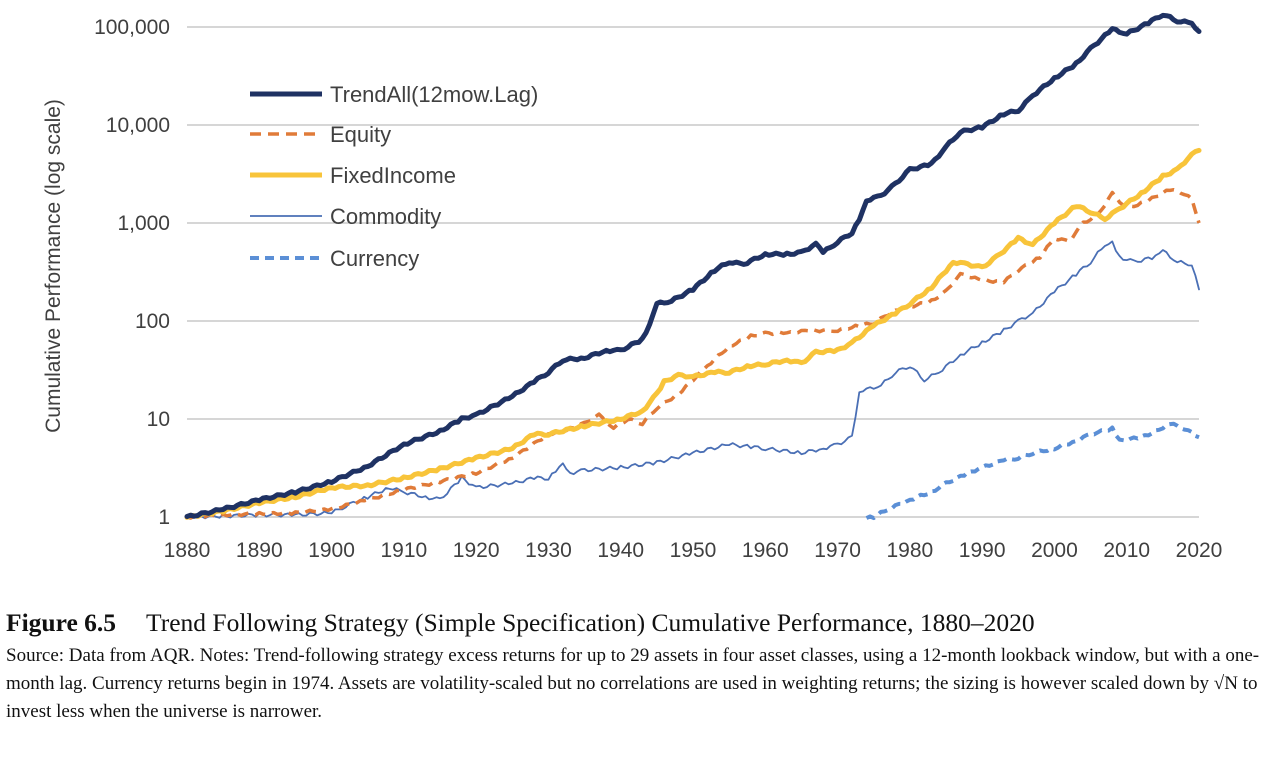  I want to click on legend-label: FixedIncome, so click(393, 175).